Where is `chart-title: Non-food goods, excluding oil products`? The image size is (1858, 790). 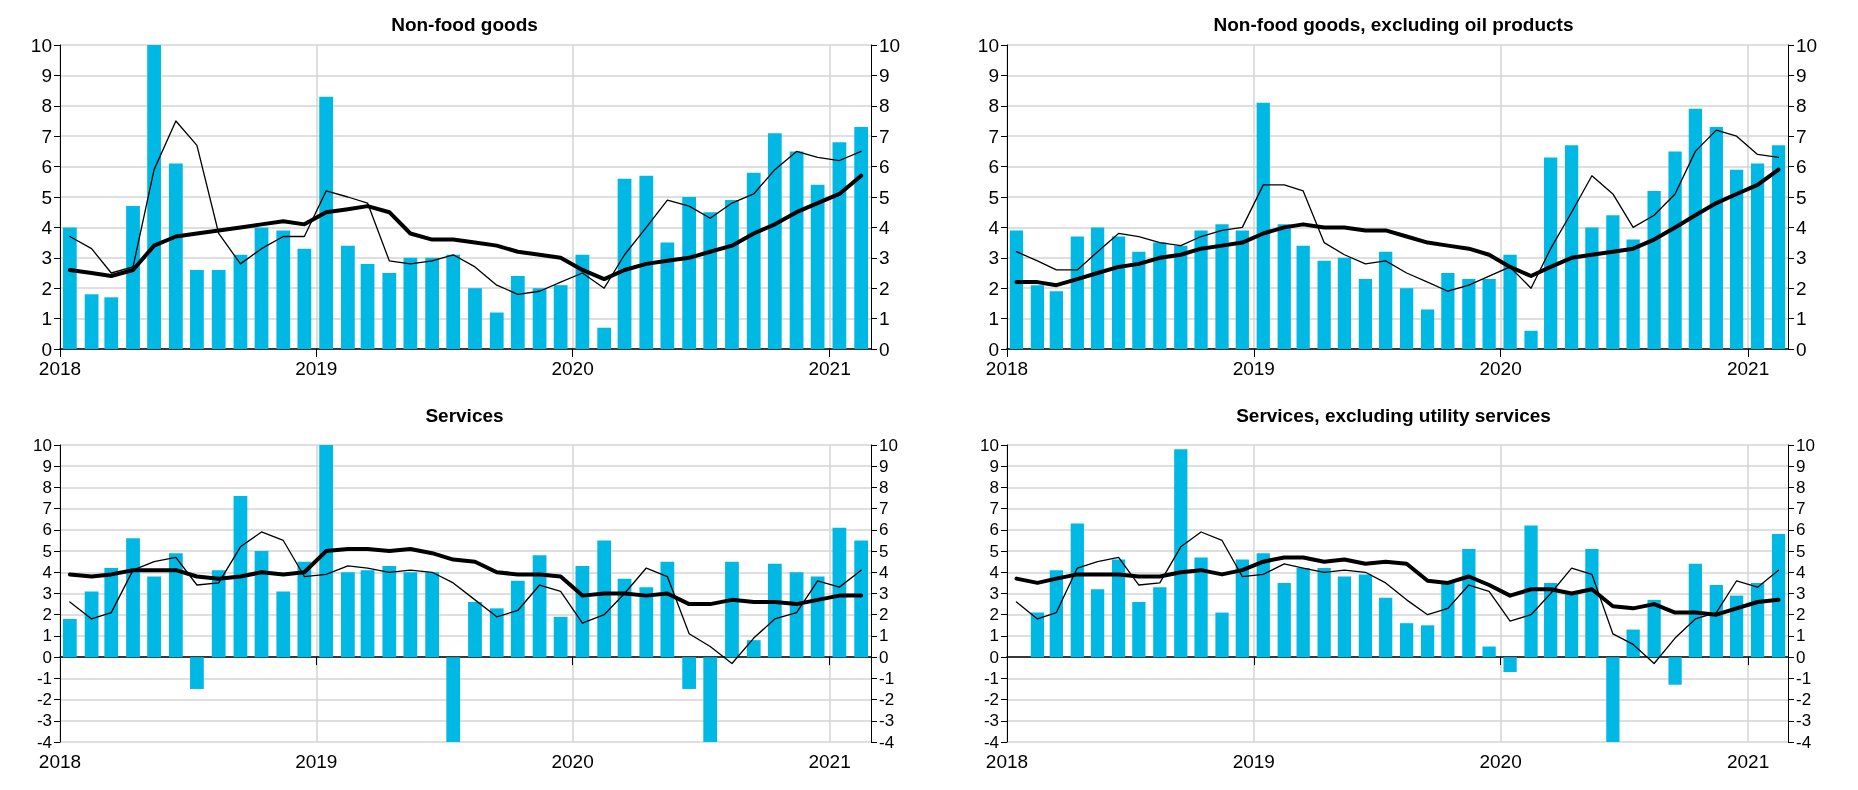 chart-title: Non-food goods, excluding oil products is located at coordinates (1393, 24).